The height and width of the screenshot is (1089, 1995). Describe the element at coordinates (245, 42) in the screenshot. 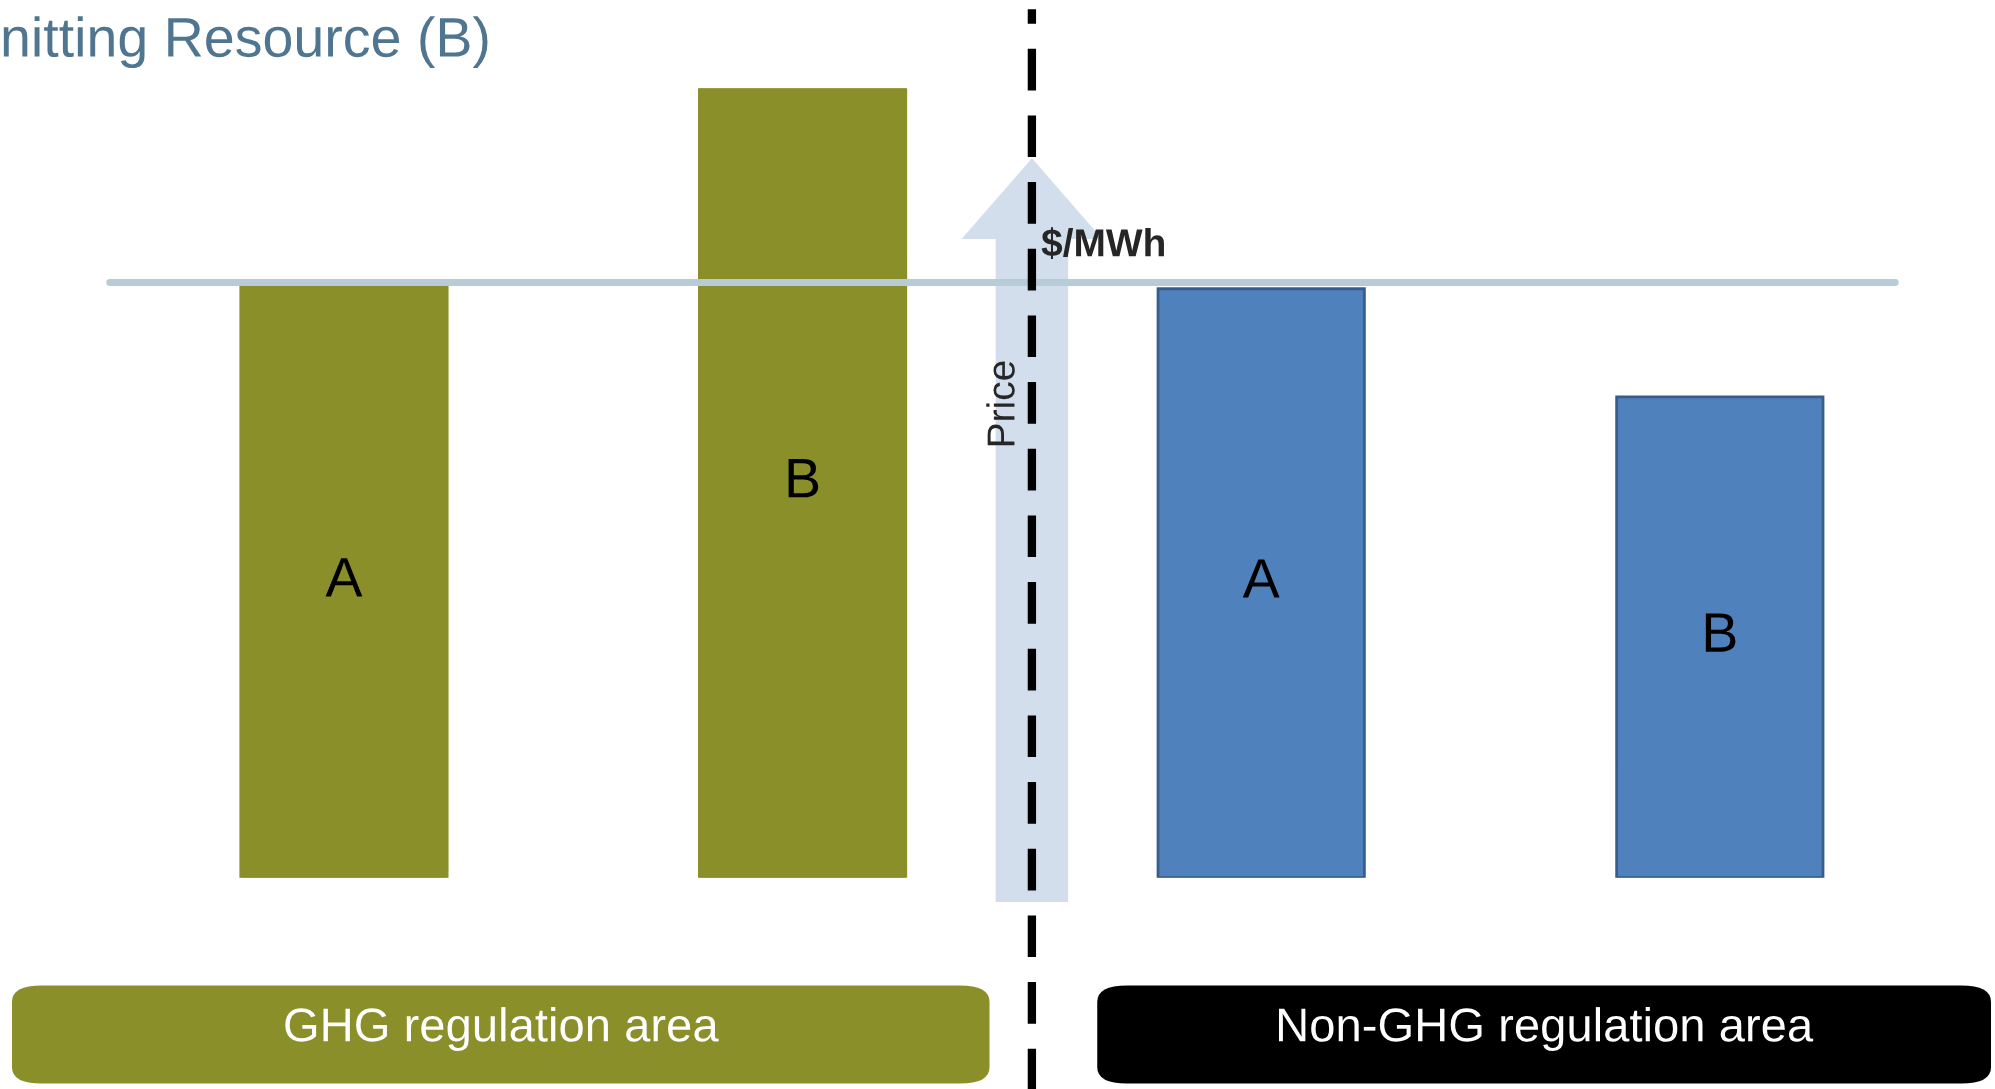

I see `chart-title: nitting Resource (B)` at that location.